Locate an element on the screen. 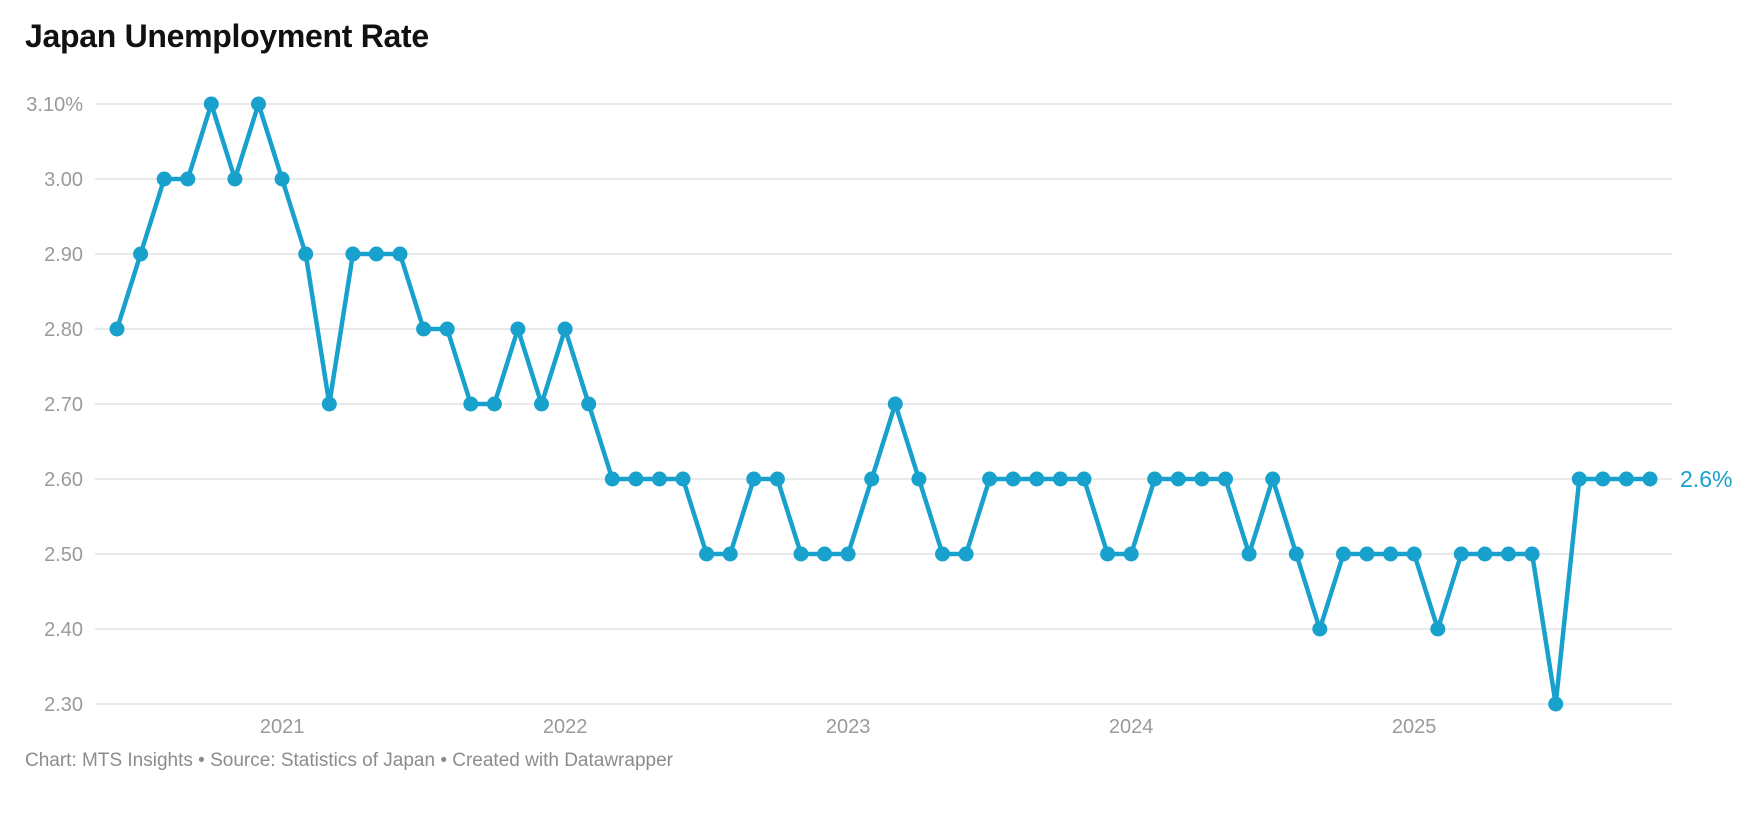 The image size is (1740, 830). x-axis-year-label: 2021 is located at coordinates (282, 727).